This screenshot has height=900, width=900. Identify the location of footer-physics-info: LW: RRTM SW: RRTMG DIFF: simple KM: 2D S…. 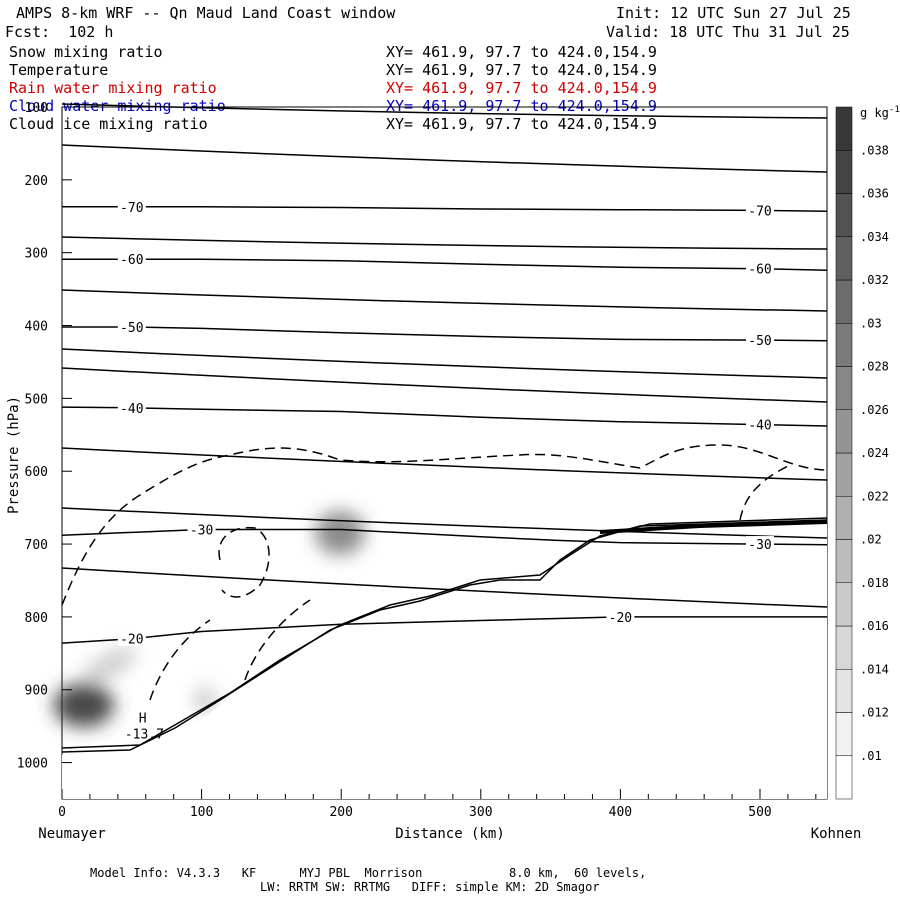
(430, 887).